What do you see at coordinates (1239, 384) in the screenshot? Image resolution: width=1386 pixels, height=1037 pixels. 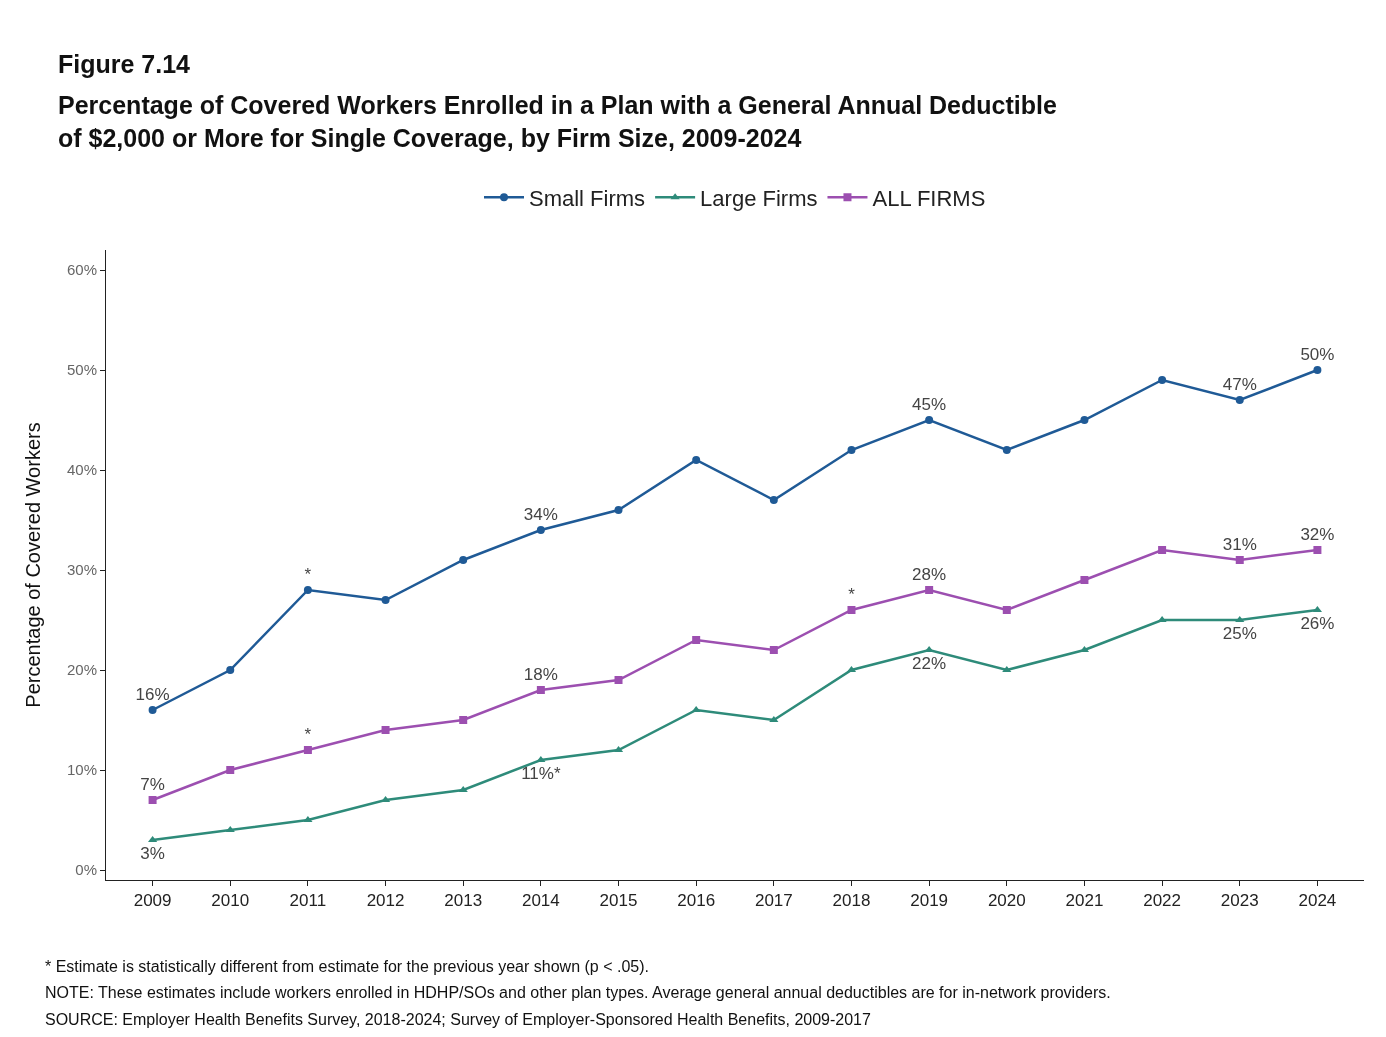 I see `data-label: 47%` at bounding box center [1239, 384].